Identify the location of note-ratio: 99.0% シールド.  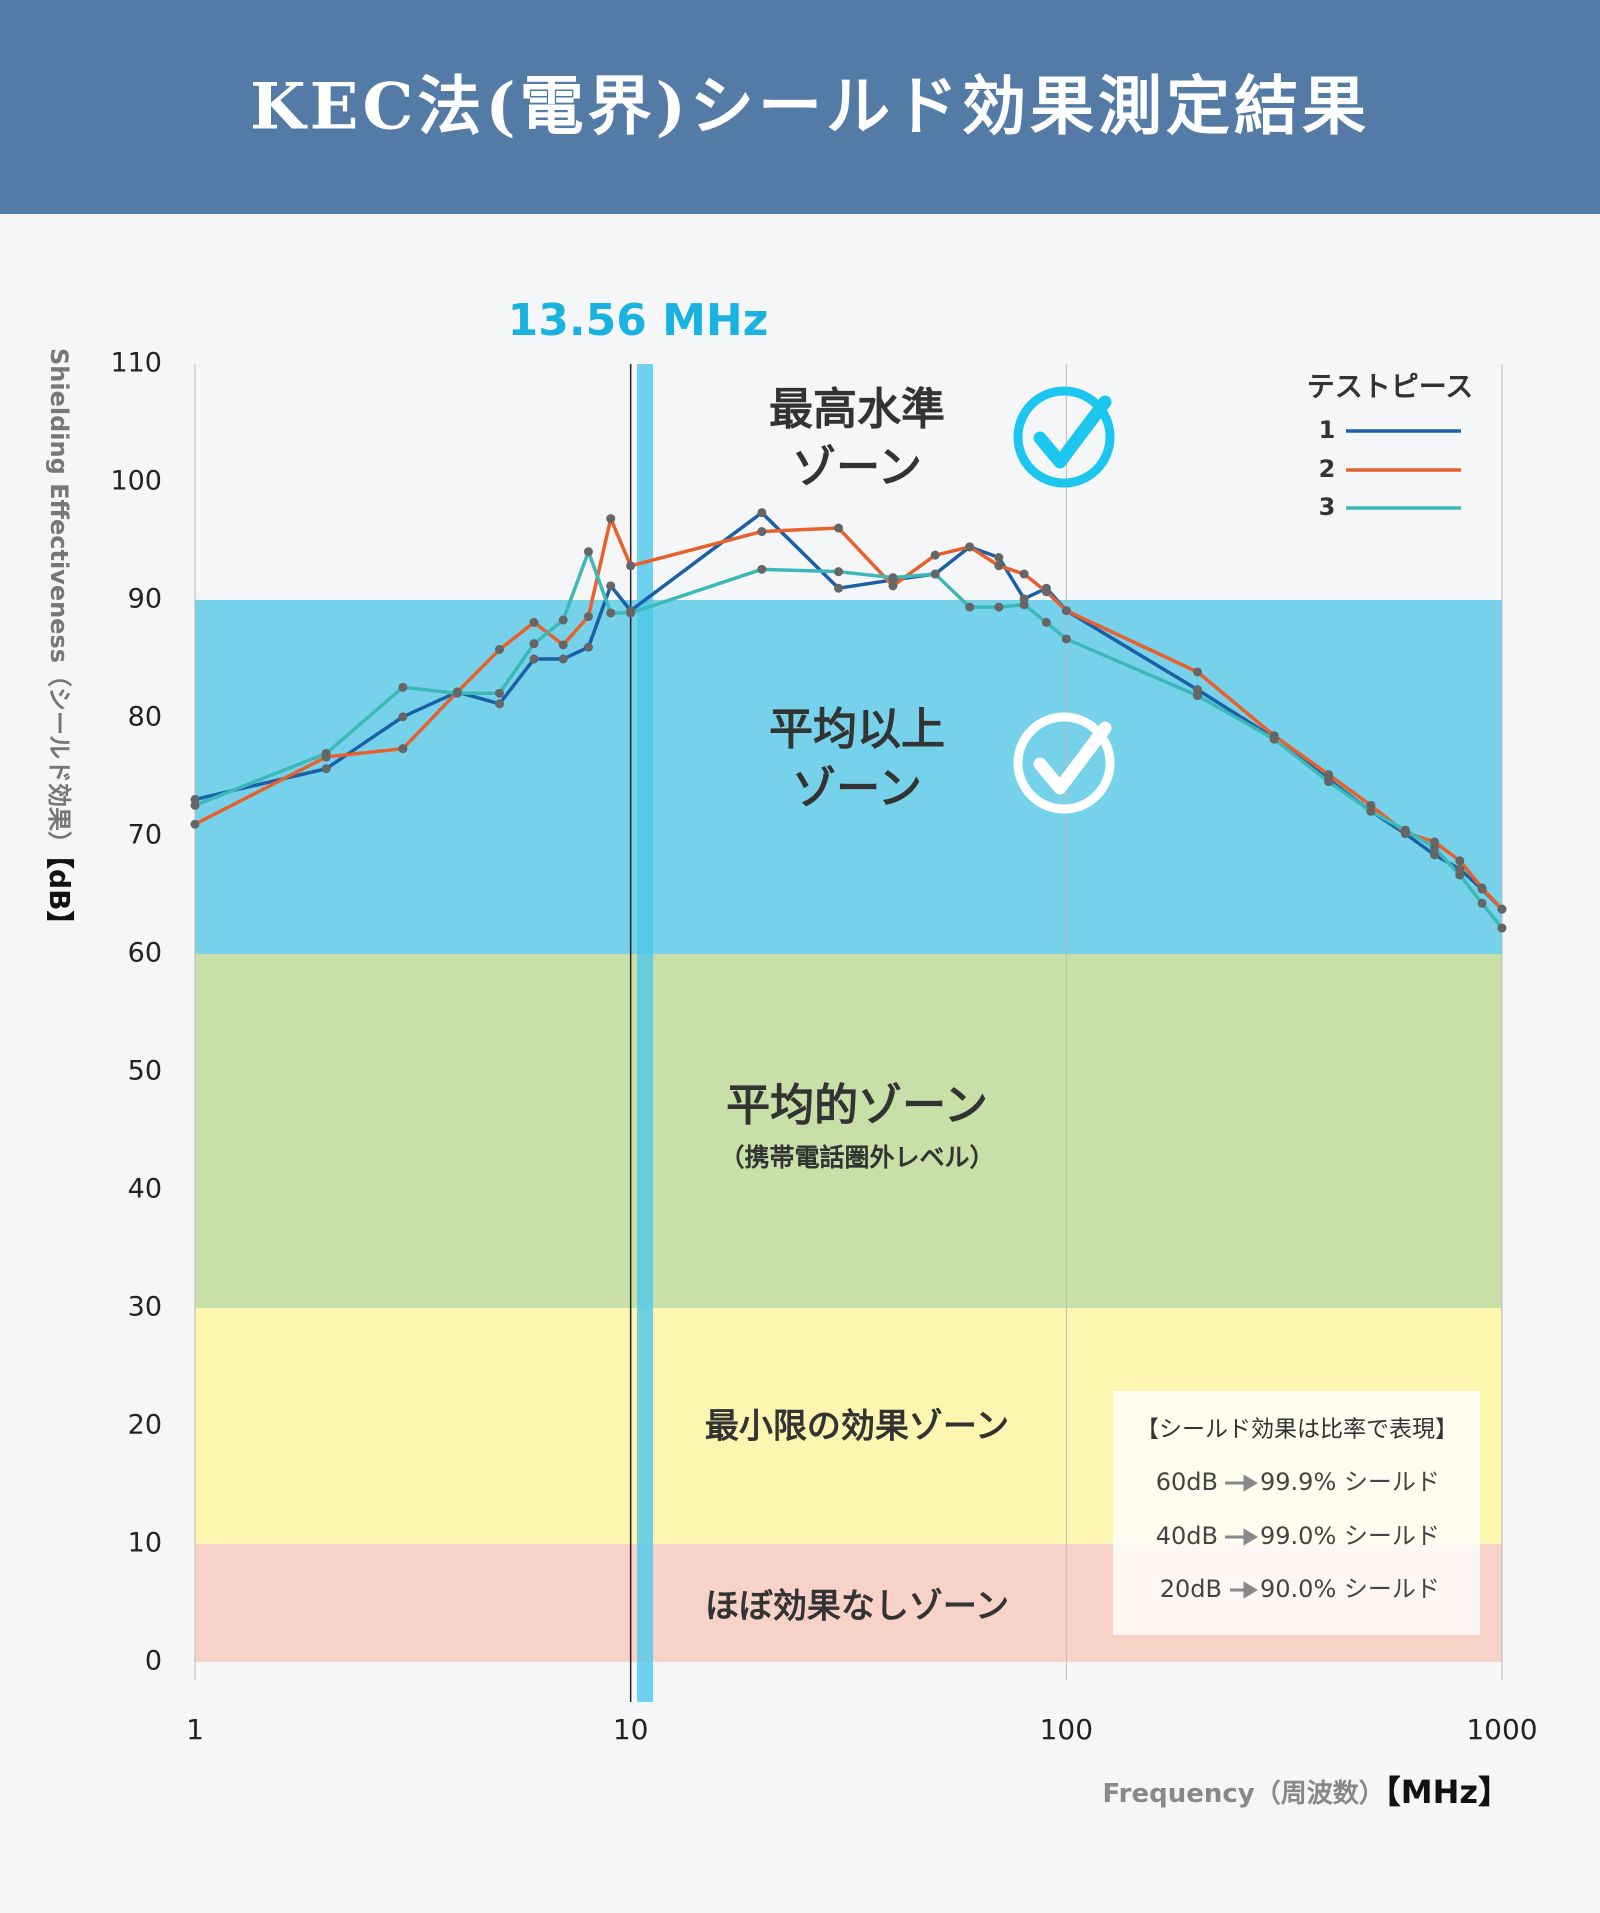
(1350, 1536).